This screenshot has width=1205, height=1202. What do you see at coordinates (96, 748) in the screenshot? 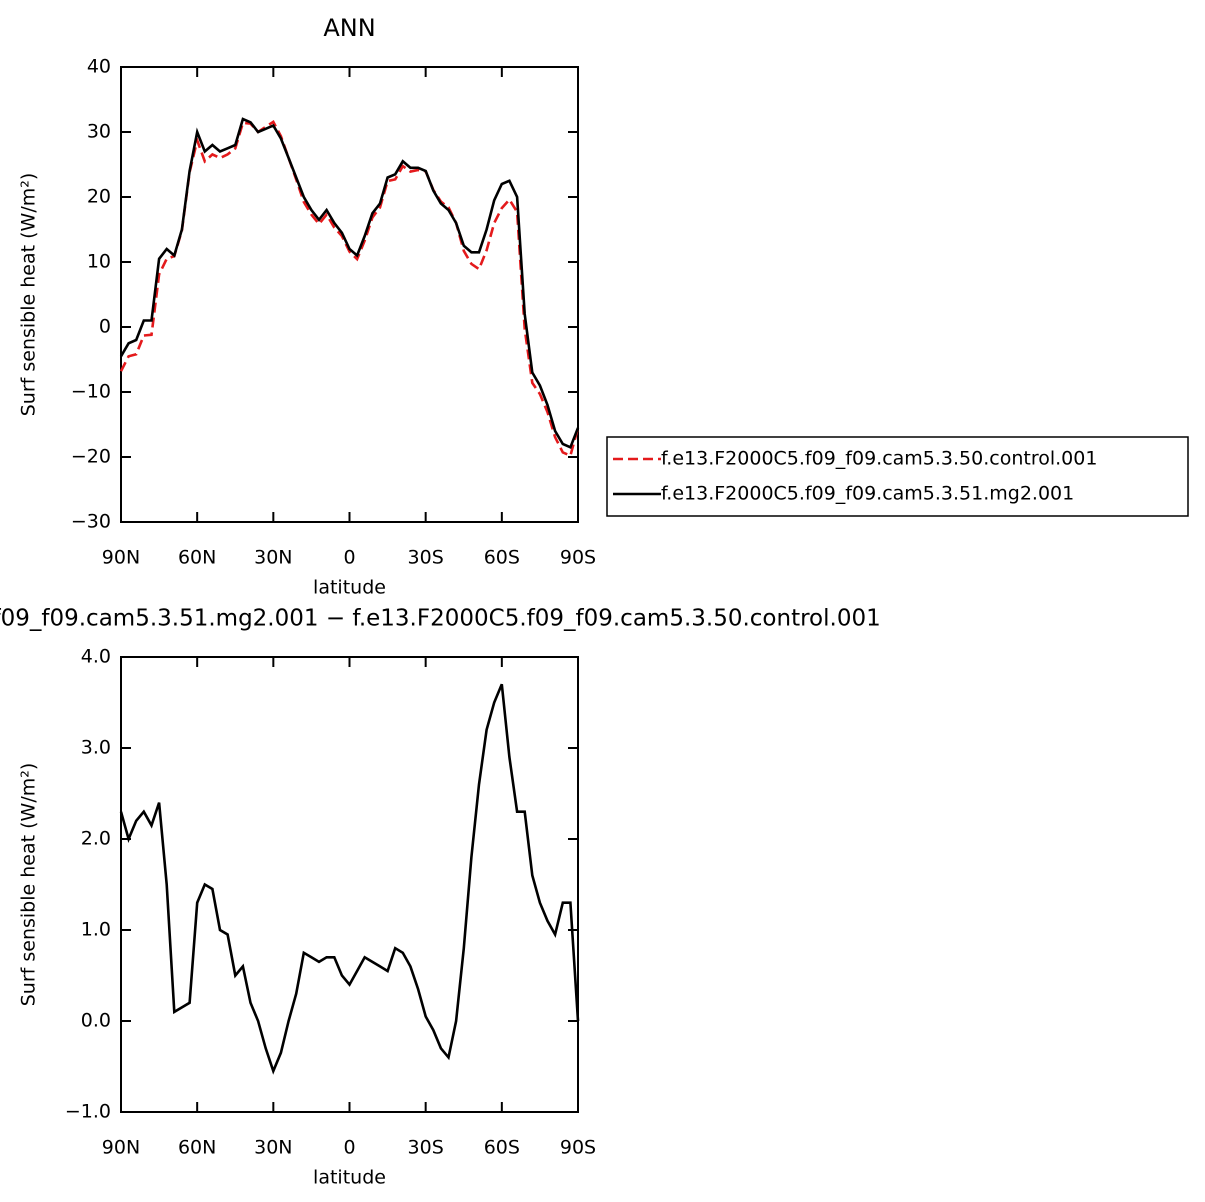
I see `y-tick-label: 3.0` at bounding box center [96, 748].